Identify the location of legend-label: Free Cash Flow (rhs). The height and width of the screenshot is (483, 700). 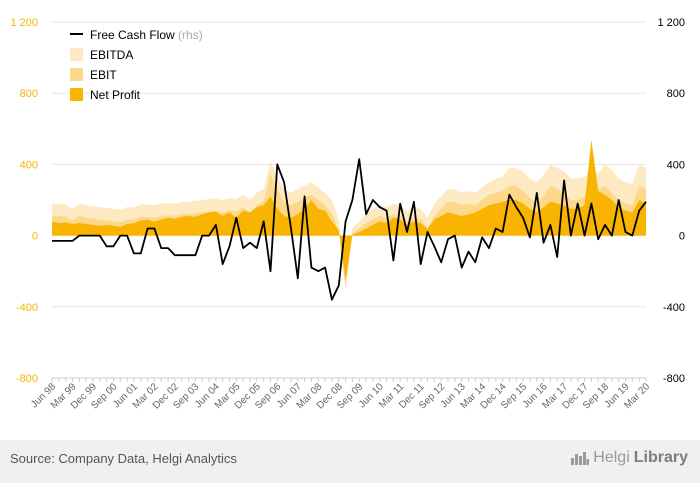
(146, 35).